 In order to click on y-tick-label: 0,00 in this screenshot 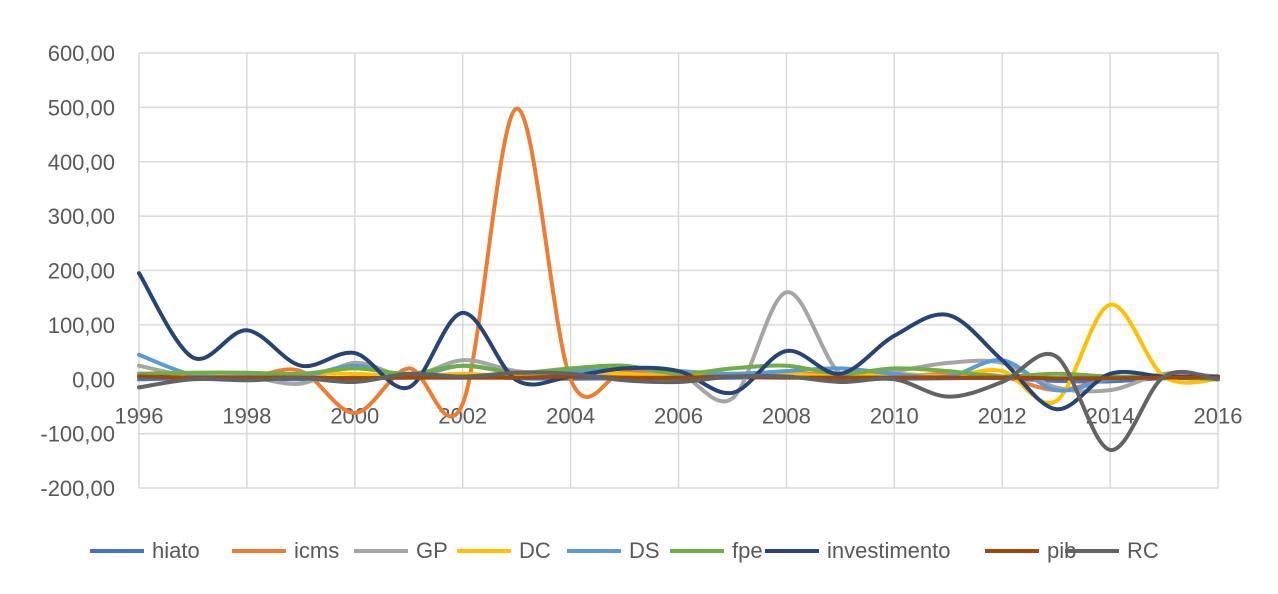, I will do `click(93, 379)`.